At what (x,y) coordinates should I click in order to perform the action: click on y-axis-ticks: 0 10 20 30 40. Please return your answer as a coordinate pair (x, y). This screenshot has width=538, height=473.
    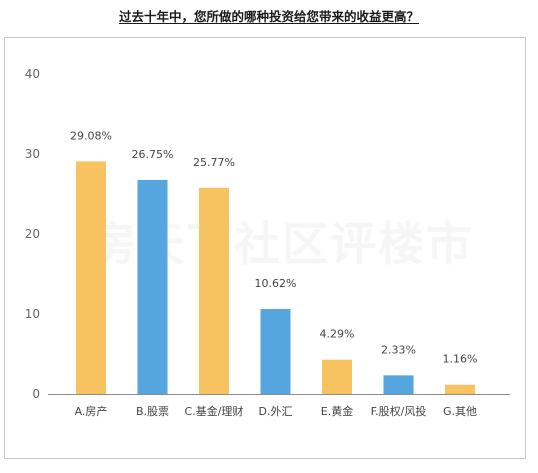
    Looking at the image, I should click on (32, 234).